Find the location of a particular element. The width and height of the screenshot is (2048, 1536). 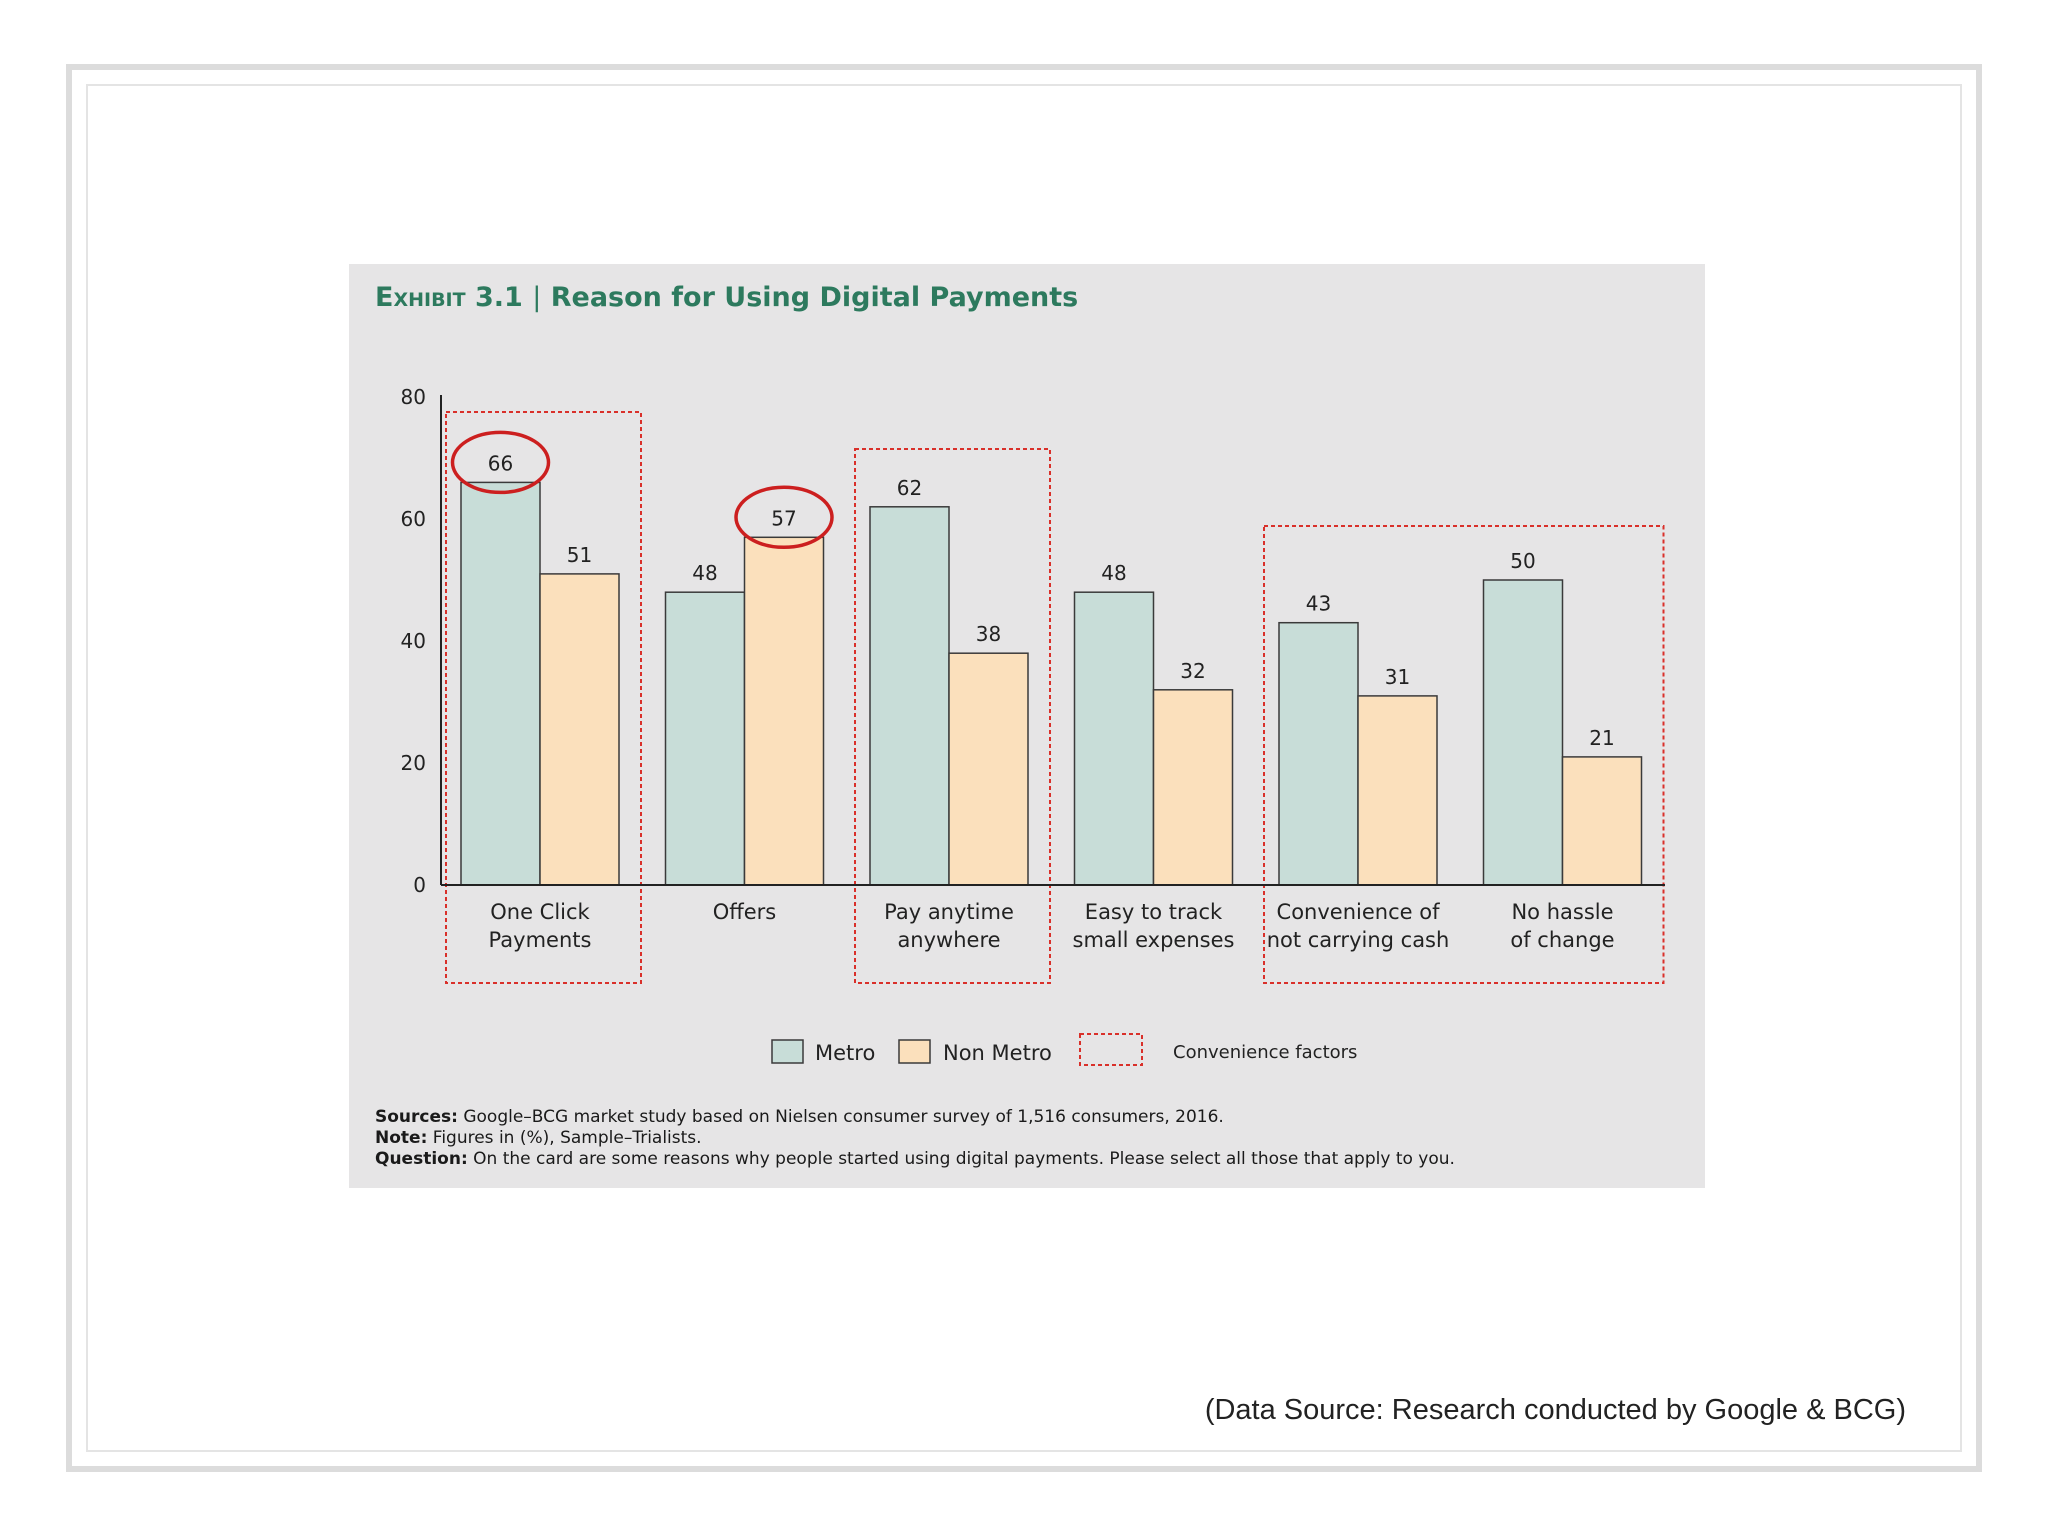

question-label: Question: is located at coordinates (421, 1159).